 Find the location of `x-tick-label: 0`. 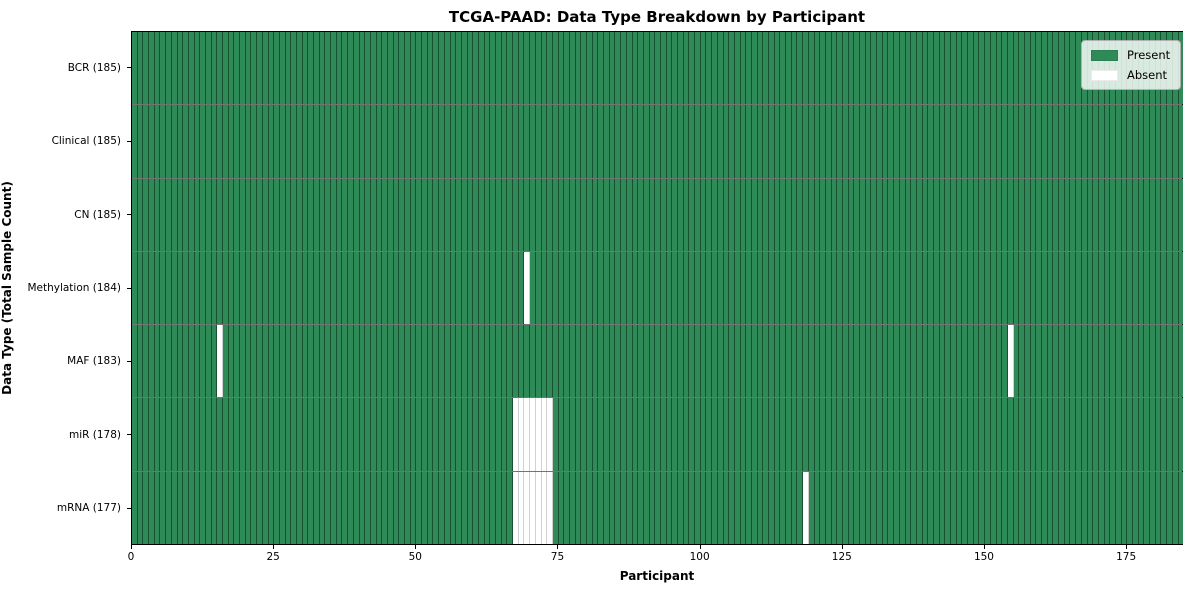

x-tick-label: 0 is located at coordinates (131, 557).